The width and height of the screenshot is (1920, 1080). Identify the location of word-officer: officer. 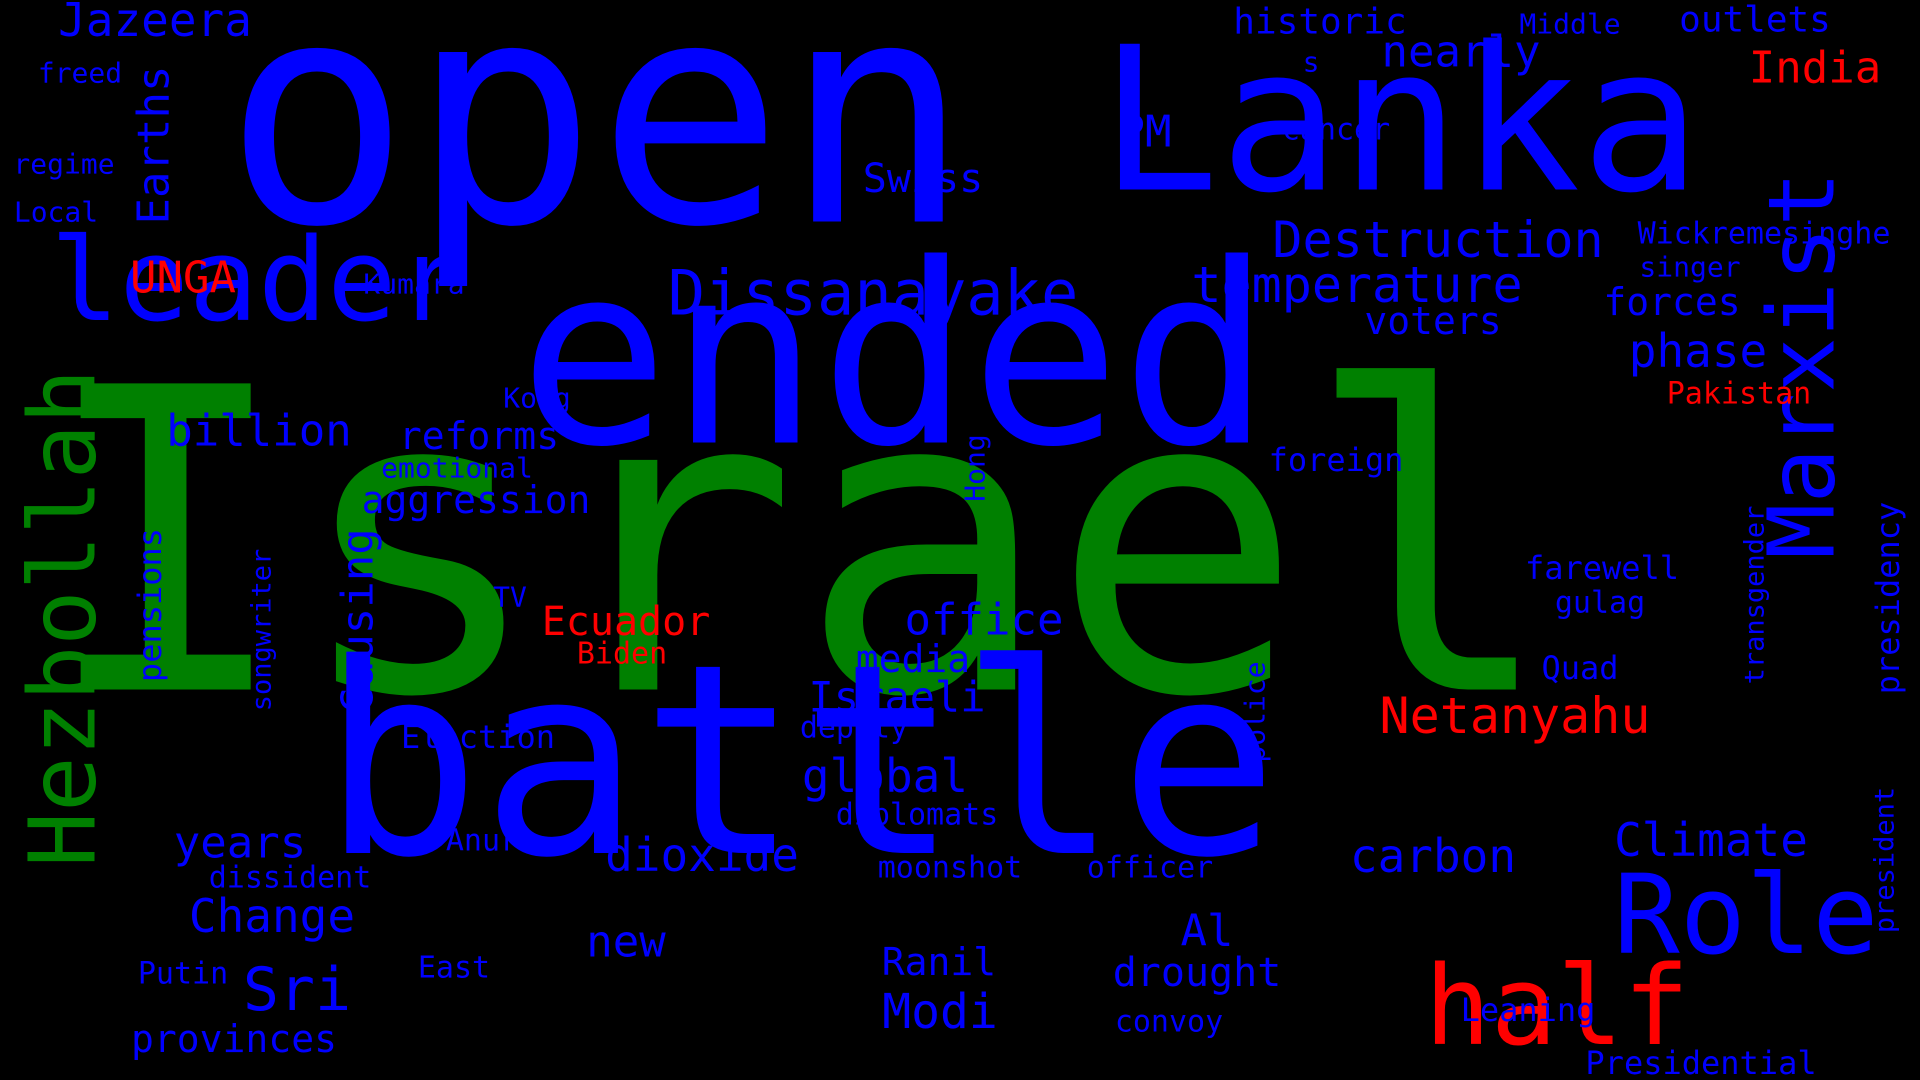
(1150, 868).